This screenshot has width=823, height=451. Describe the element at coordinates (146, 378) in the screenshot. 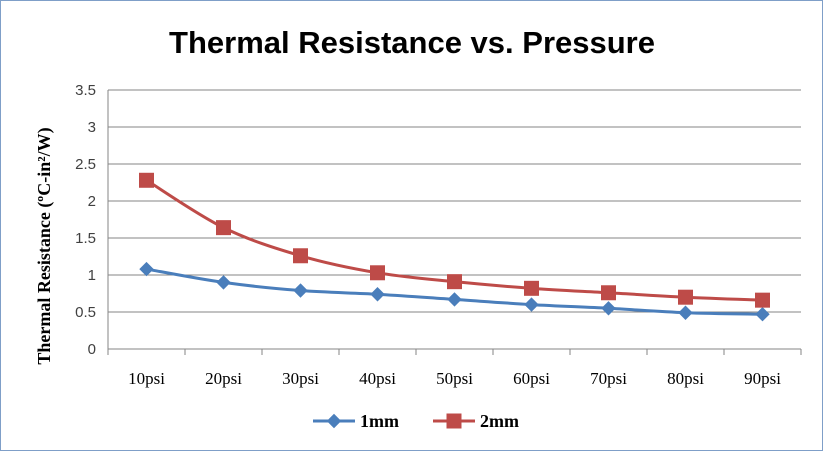

I see `x-tick-label: 10psi` at that location.